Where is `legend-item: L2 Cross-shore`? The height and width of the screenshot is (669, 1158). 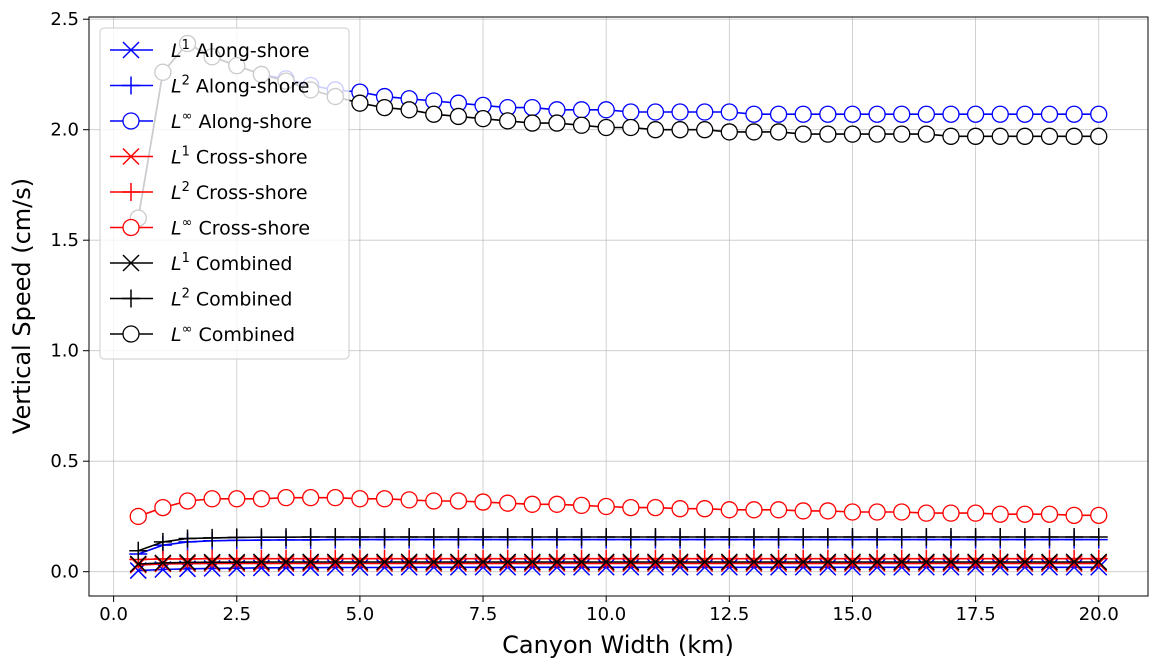
legend-item: L2 Cross-shore is located at coordinates (209, 192).